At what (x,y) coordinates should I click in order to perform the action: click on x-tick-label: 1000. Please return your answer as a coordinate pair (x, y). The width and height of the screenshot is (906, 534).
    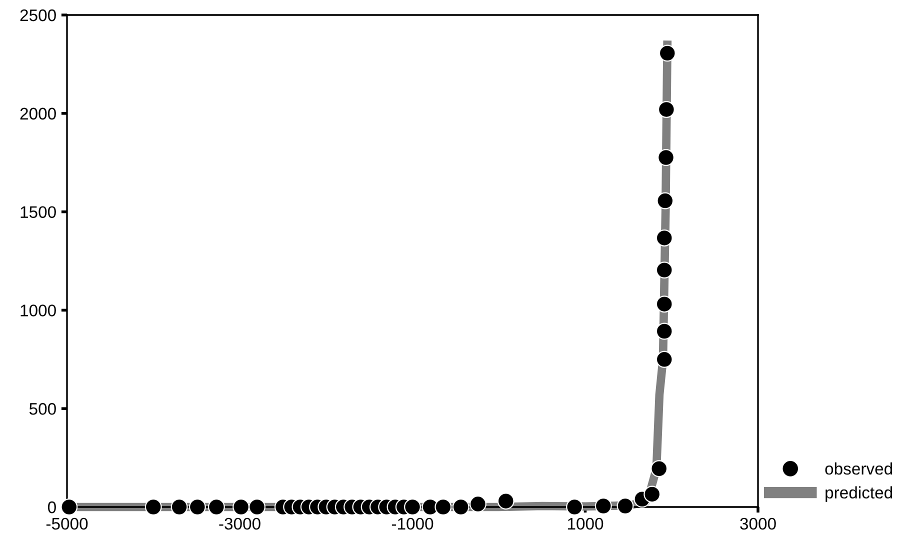
    Looking at the image, I should click on (586, 524).